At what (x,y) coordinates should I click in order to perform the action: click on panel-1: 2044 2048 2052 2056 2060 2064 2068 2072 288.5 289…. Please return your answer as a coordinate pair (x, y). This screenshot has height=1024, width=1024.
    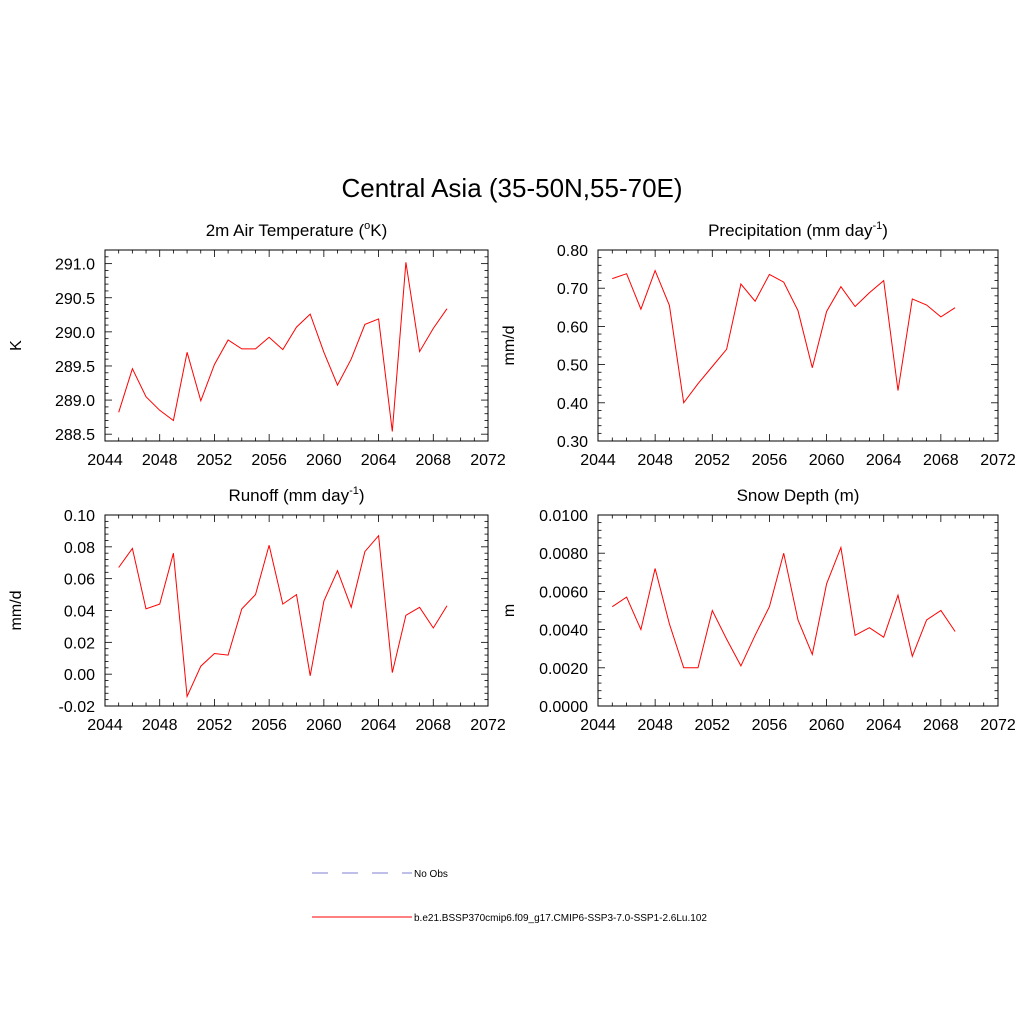
    Looking at the image, I should click on (257, 344).